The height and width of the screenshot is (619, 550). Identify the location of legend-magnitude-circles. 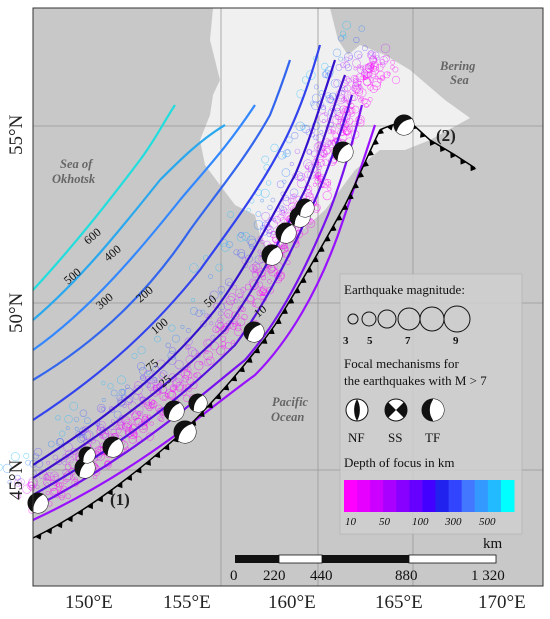
(409, 319).